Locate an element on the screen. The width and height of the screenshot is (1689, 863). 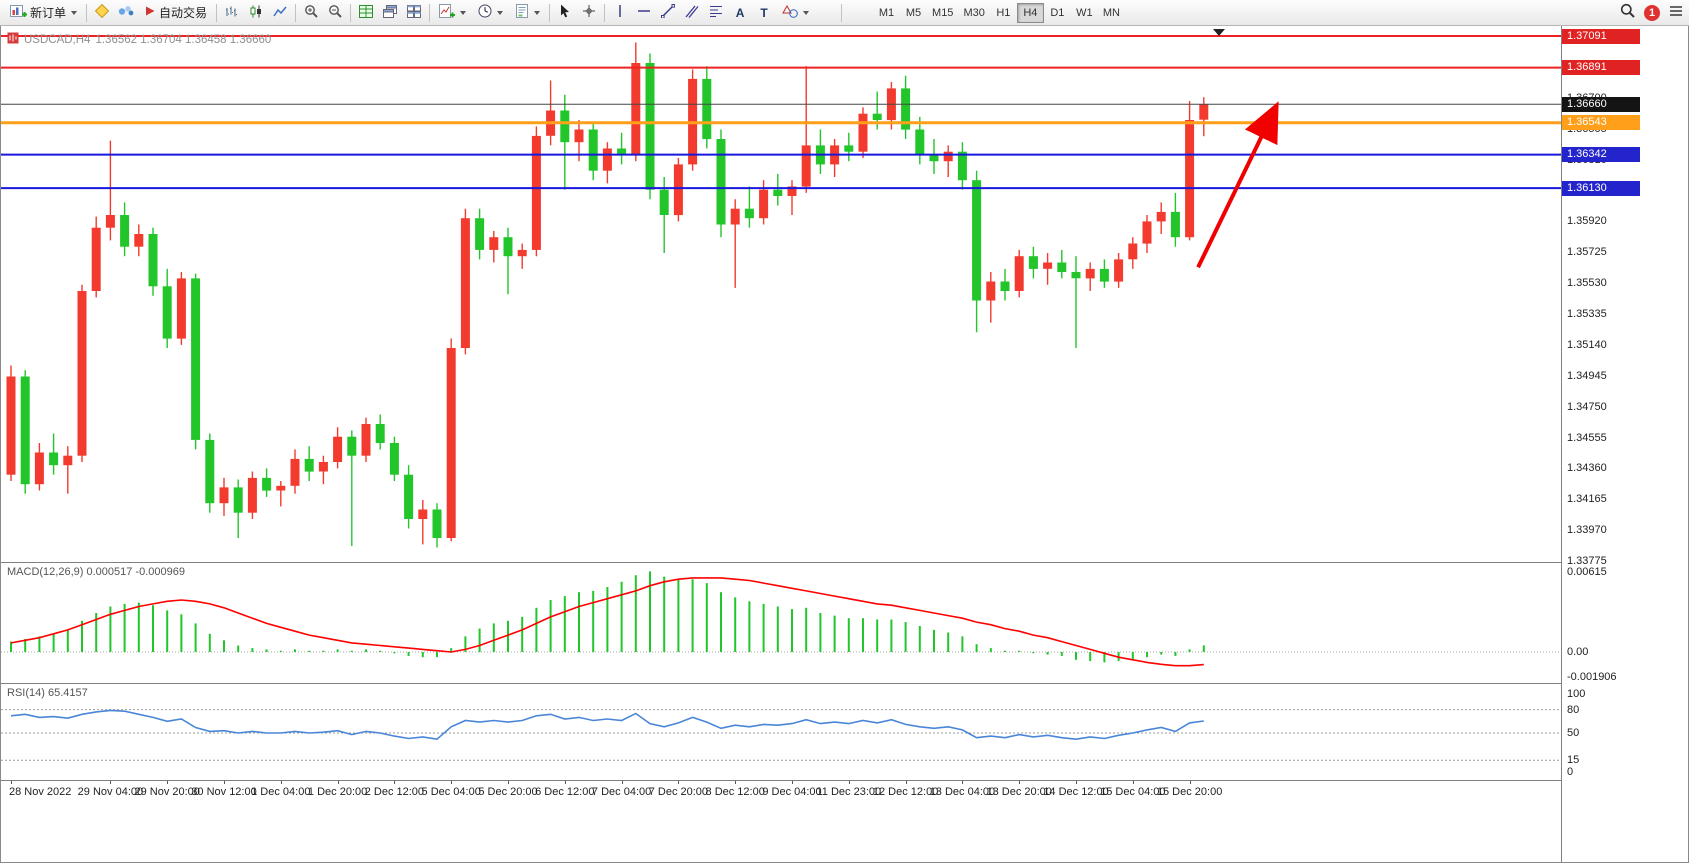
chart-shift-marker is located at coordinates (1219, 32).